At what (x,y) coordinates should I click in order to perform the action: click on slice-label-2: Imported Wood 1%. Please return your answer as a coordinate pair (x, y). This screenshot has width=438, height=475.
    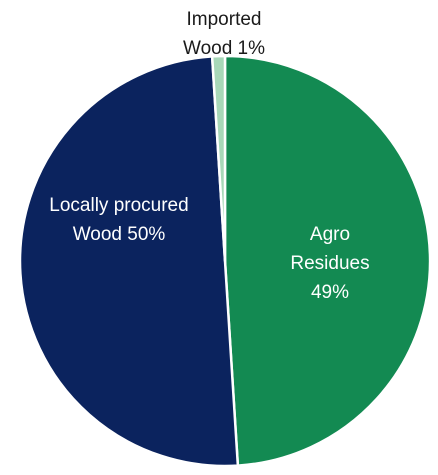
    Looking at the image, I should click on (224, 34).